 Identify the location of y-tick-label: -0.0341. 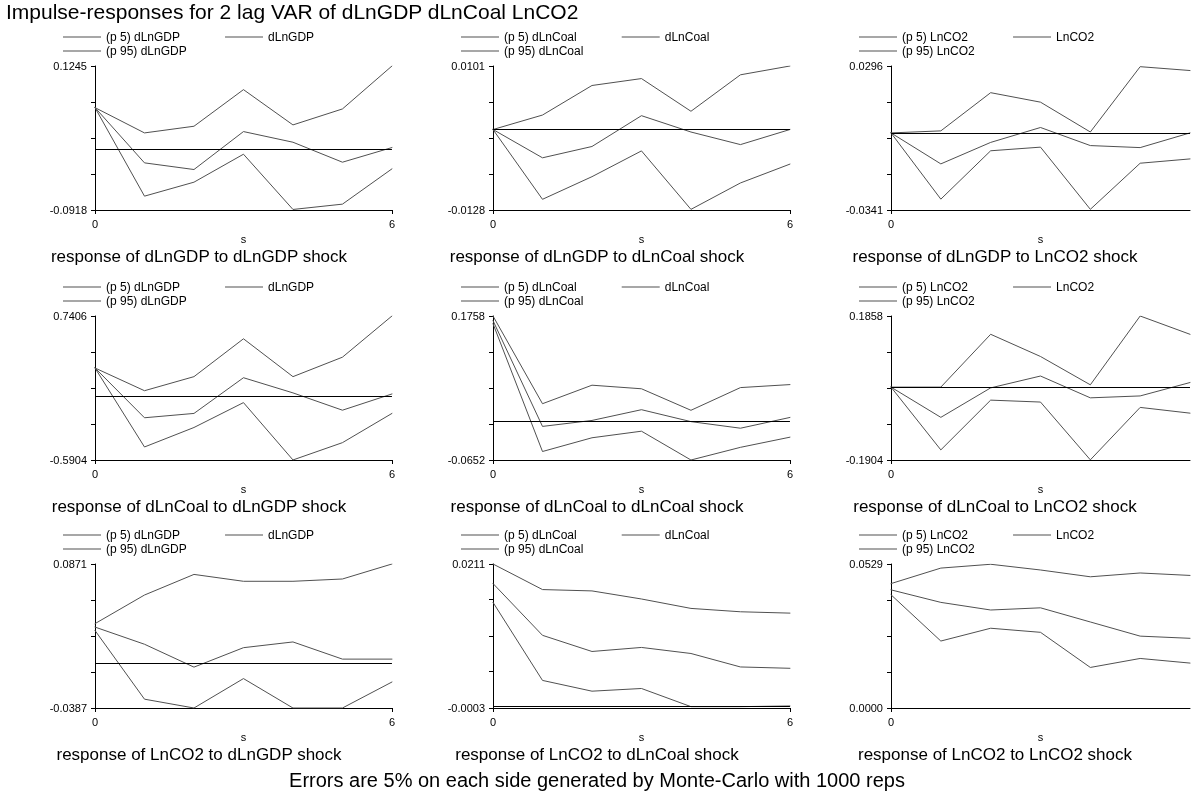
(864, 210).